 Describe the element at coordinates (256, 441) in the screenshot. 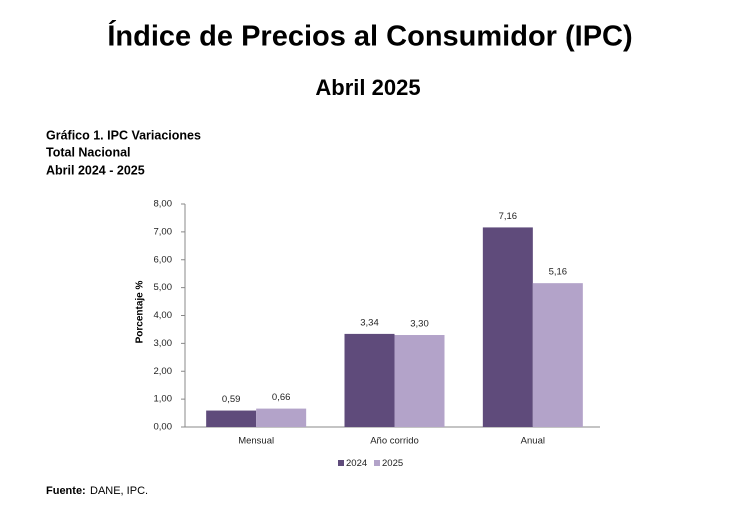

I see `x-tick-label: Mensual` at that location.